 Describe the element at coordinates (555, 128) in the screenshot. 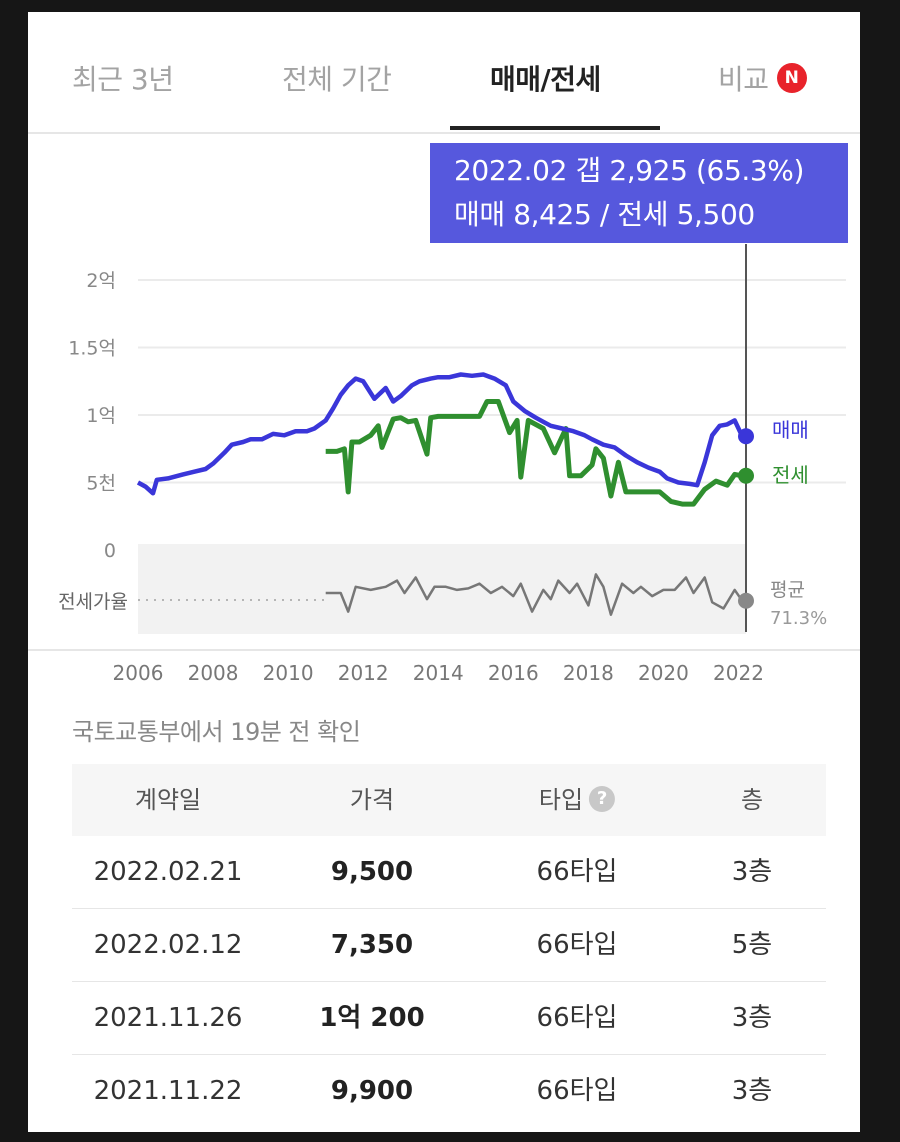

I see `active-tab-indicator` at that location.